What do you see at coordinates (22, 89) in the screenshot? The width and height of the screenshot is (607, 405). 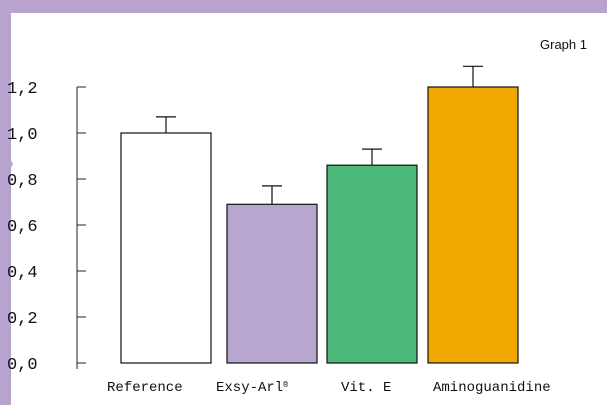 I see `y-tick-label: 1,2` at bounding box center [22, 89].